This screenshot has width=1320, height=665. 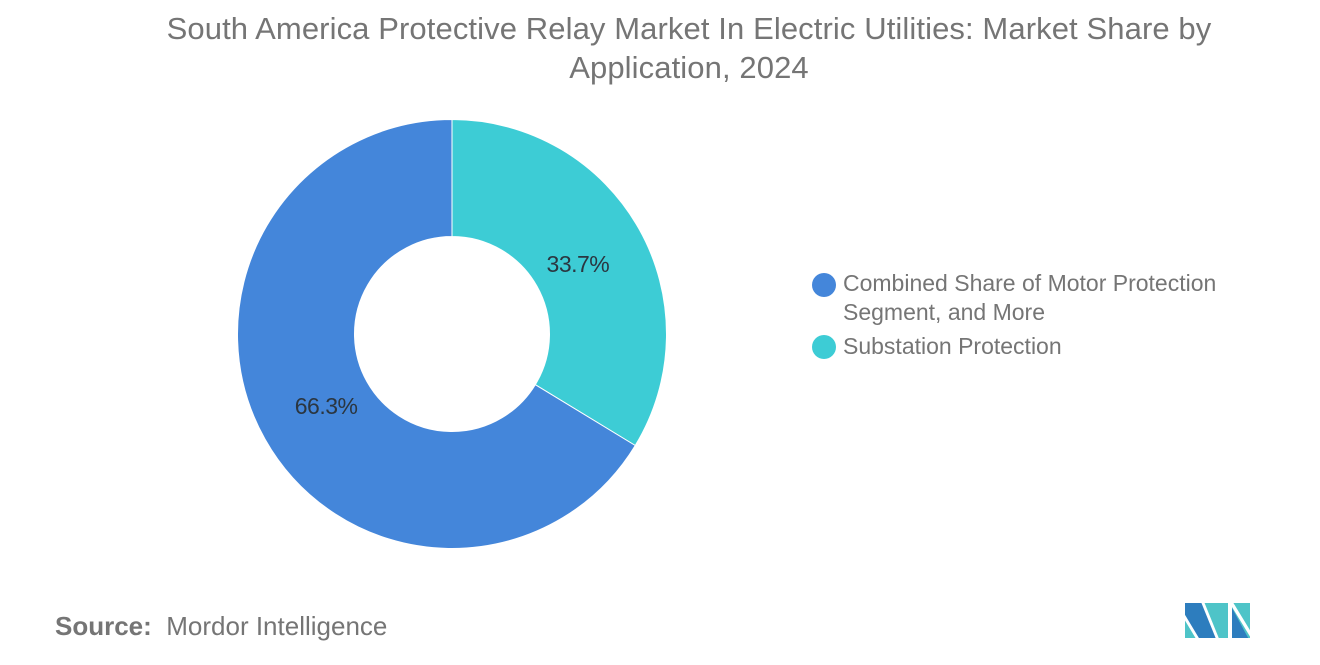 What do you see at coordinates (326, 406) in the screenshot?
I see `svg-text: 66.3%` at bounding box center [326, 406].